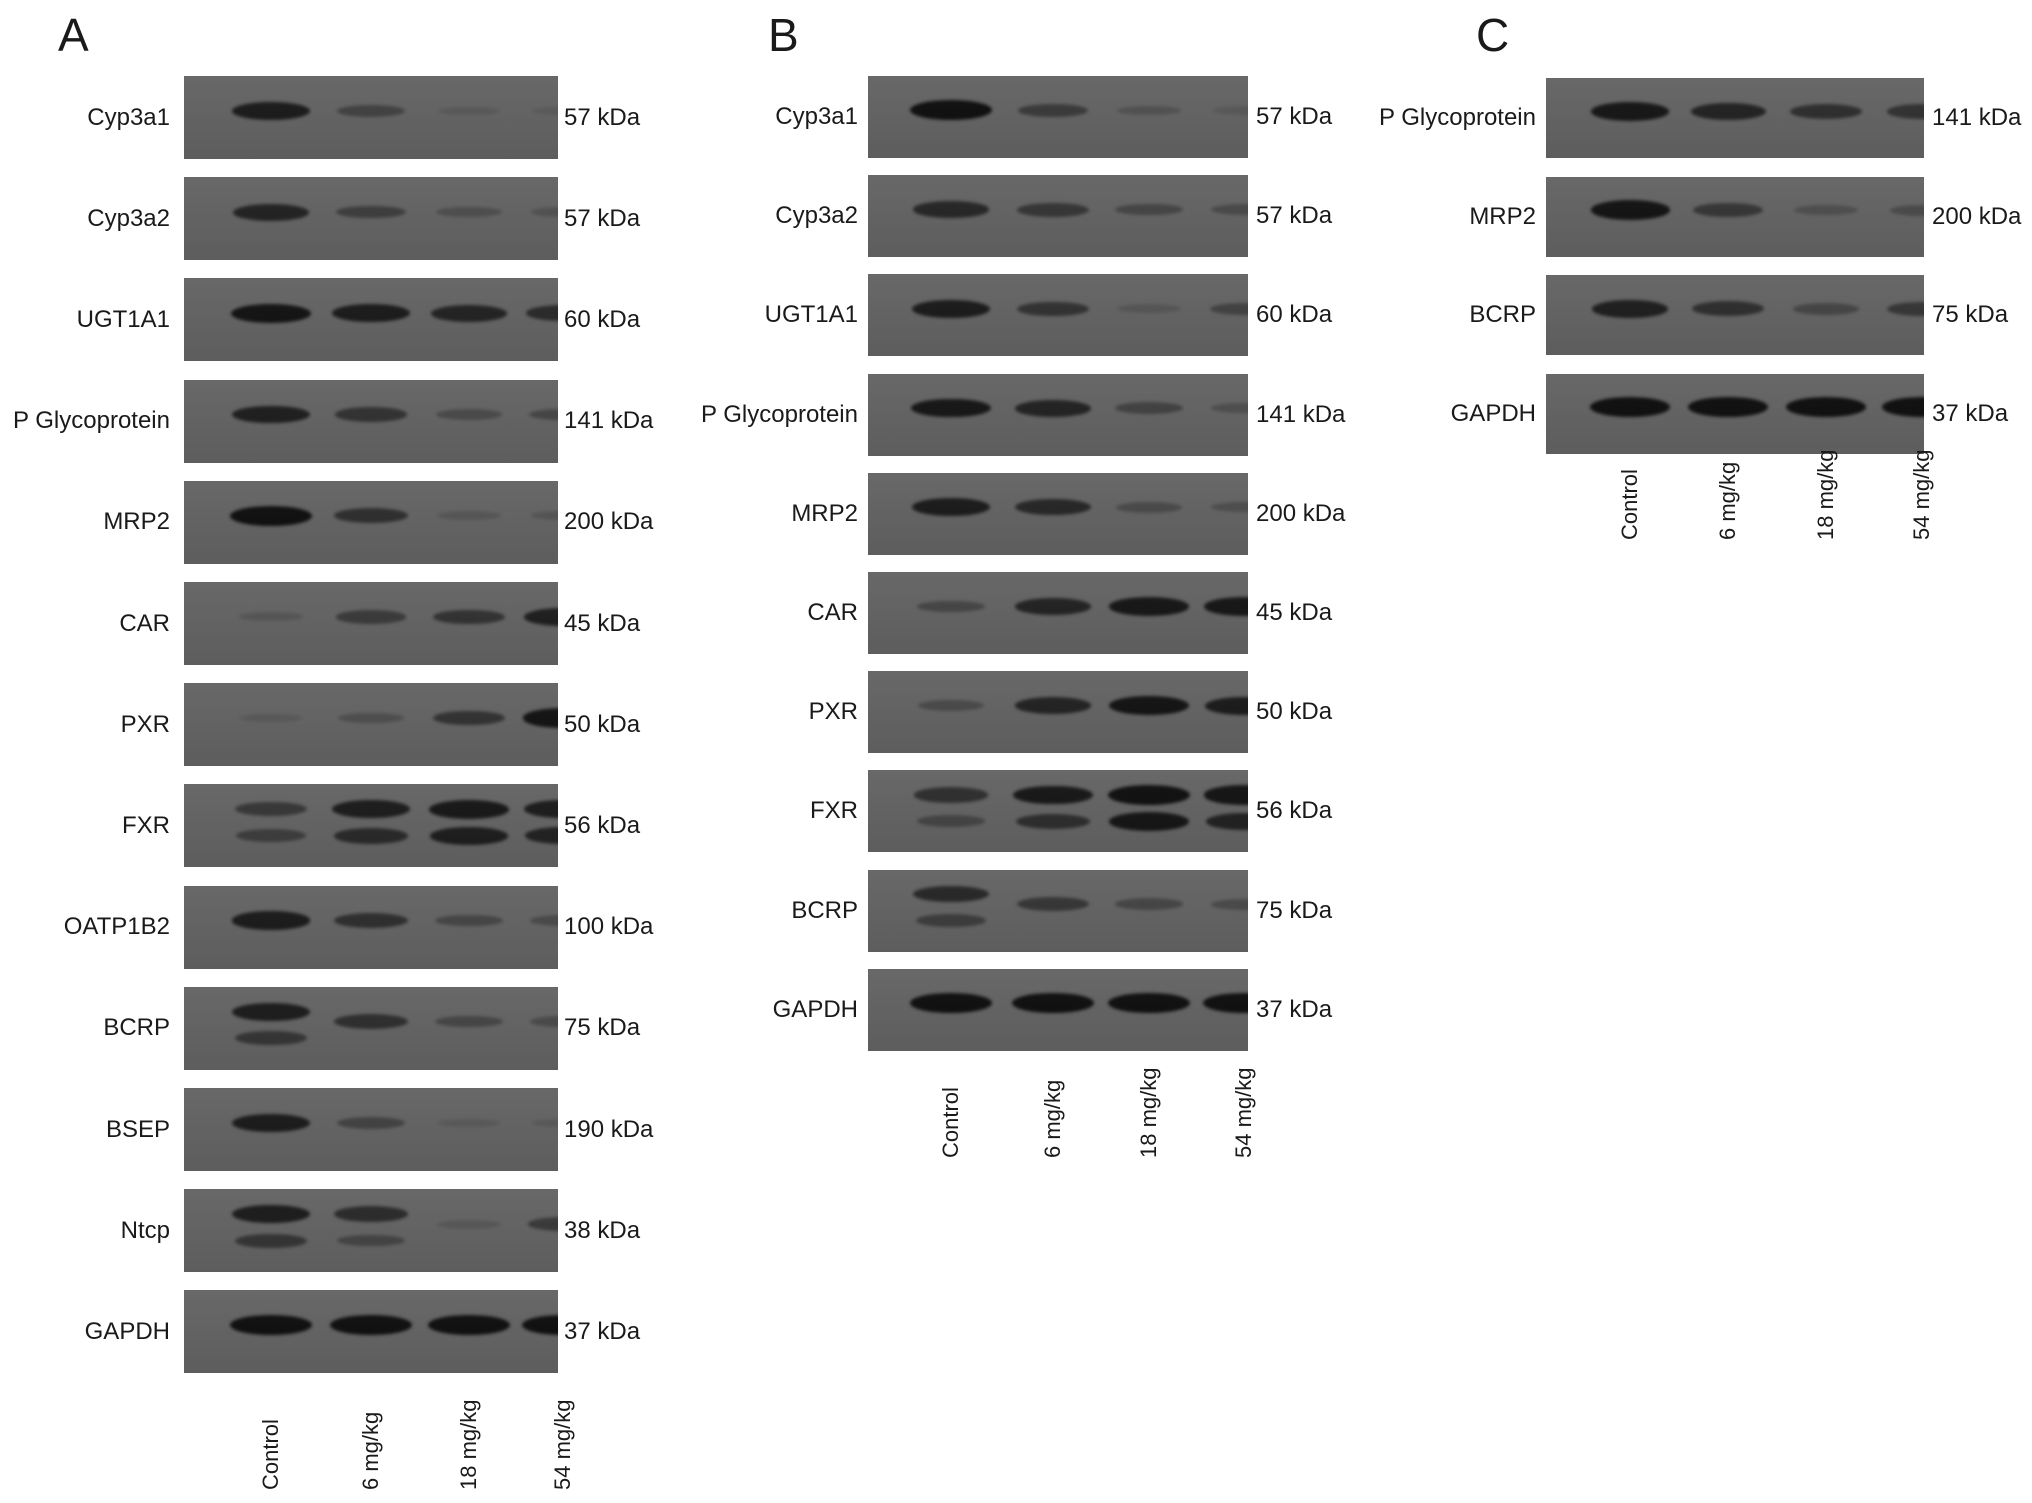 This screenshot has width=2032, height=1503. What do you see at coordinates (128, 117) in the screenshot?
I see `protein-label: Cyp3a1` at bounding box center [128, 117].